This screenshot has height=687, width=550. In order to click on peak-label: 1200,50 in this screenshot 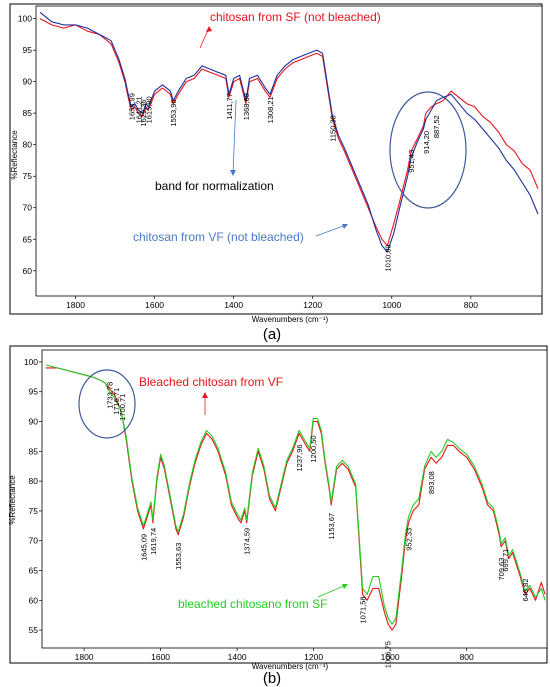, I will do `click(313, 448)`.